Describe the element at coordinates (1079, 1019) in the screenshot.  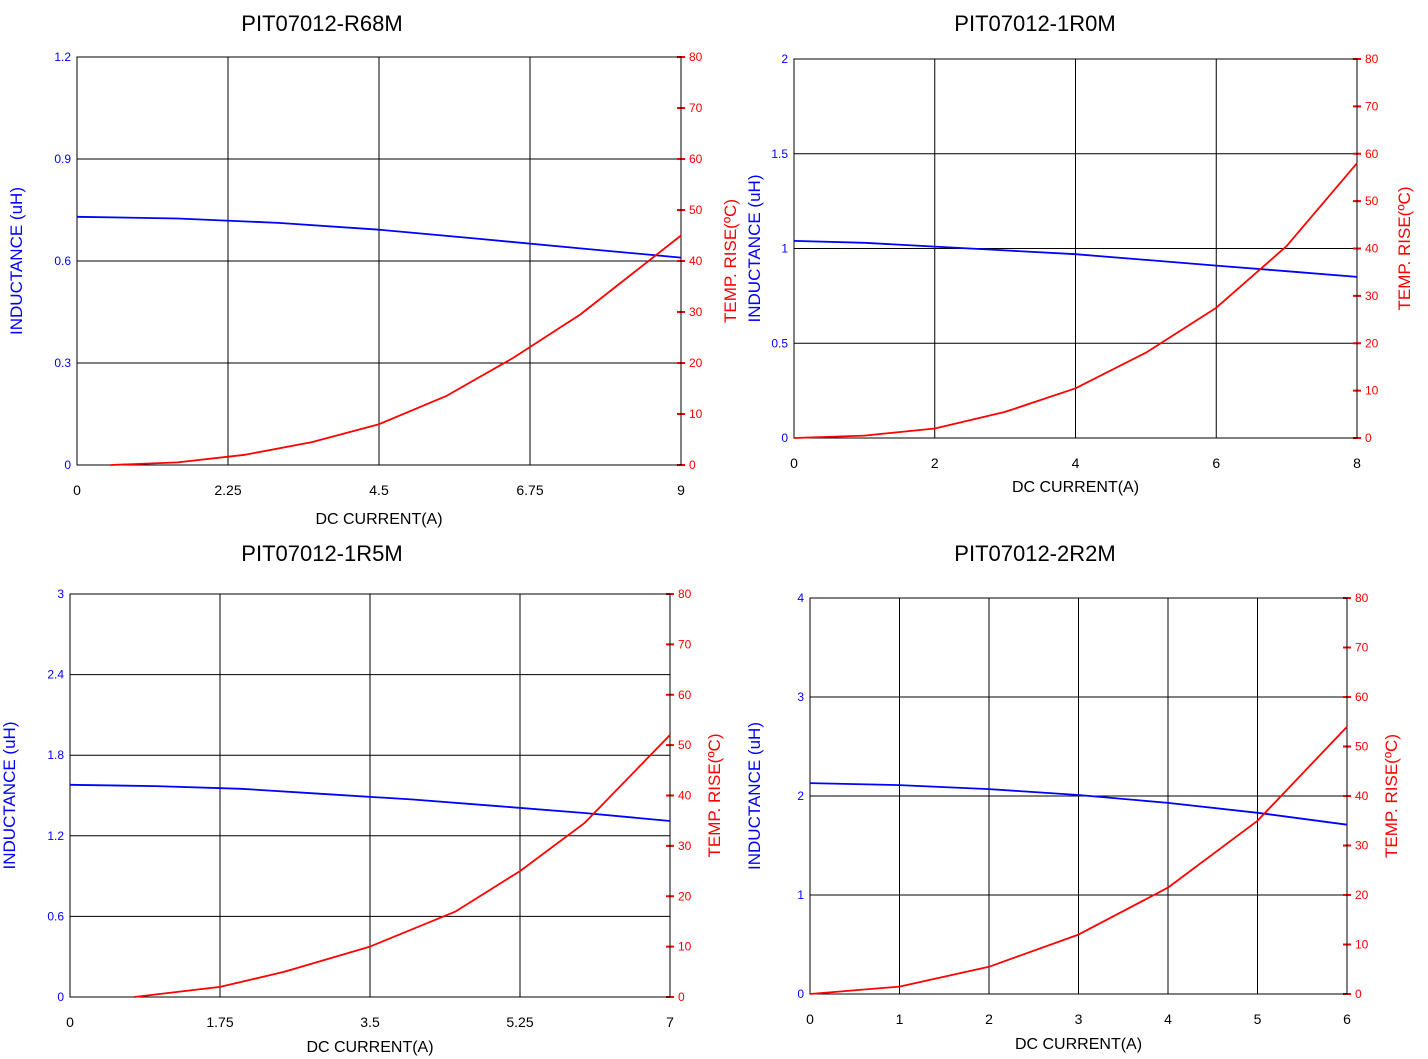
I see `x-tick-label: 3` at that location.